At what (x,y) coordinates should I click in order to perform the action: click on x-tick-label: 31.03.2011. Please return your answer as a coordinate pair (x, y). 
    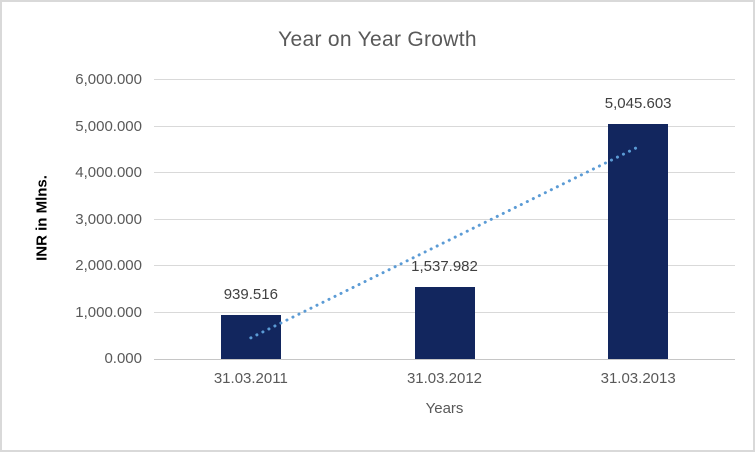
    Looking at the image, I should click on (250, 378).